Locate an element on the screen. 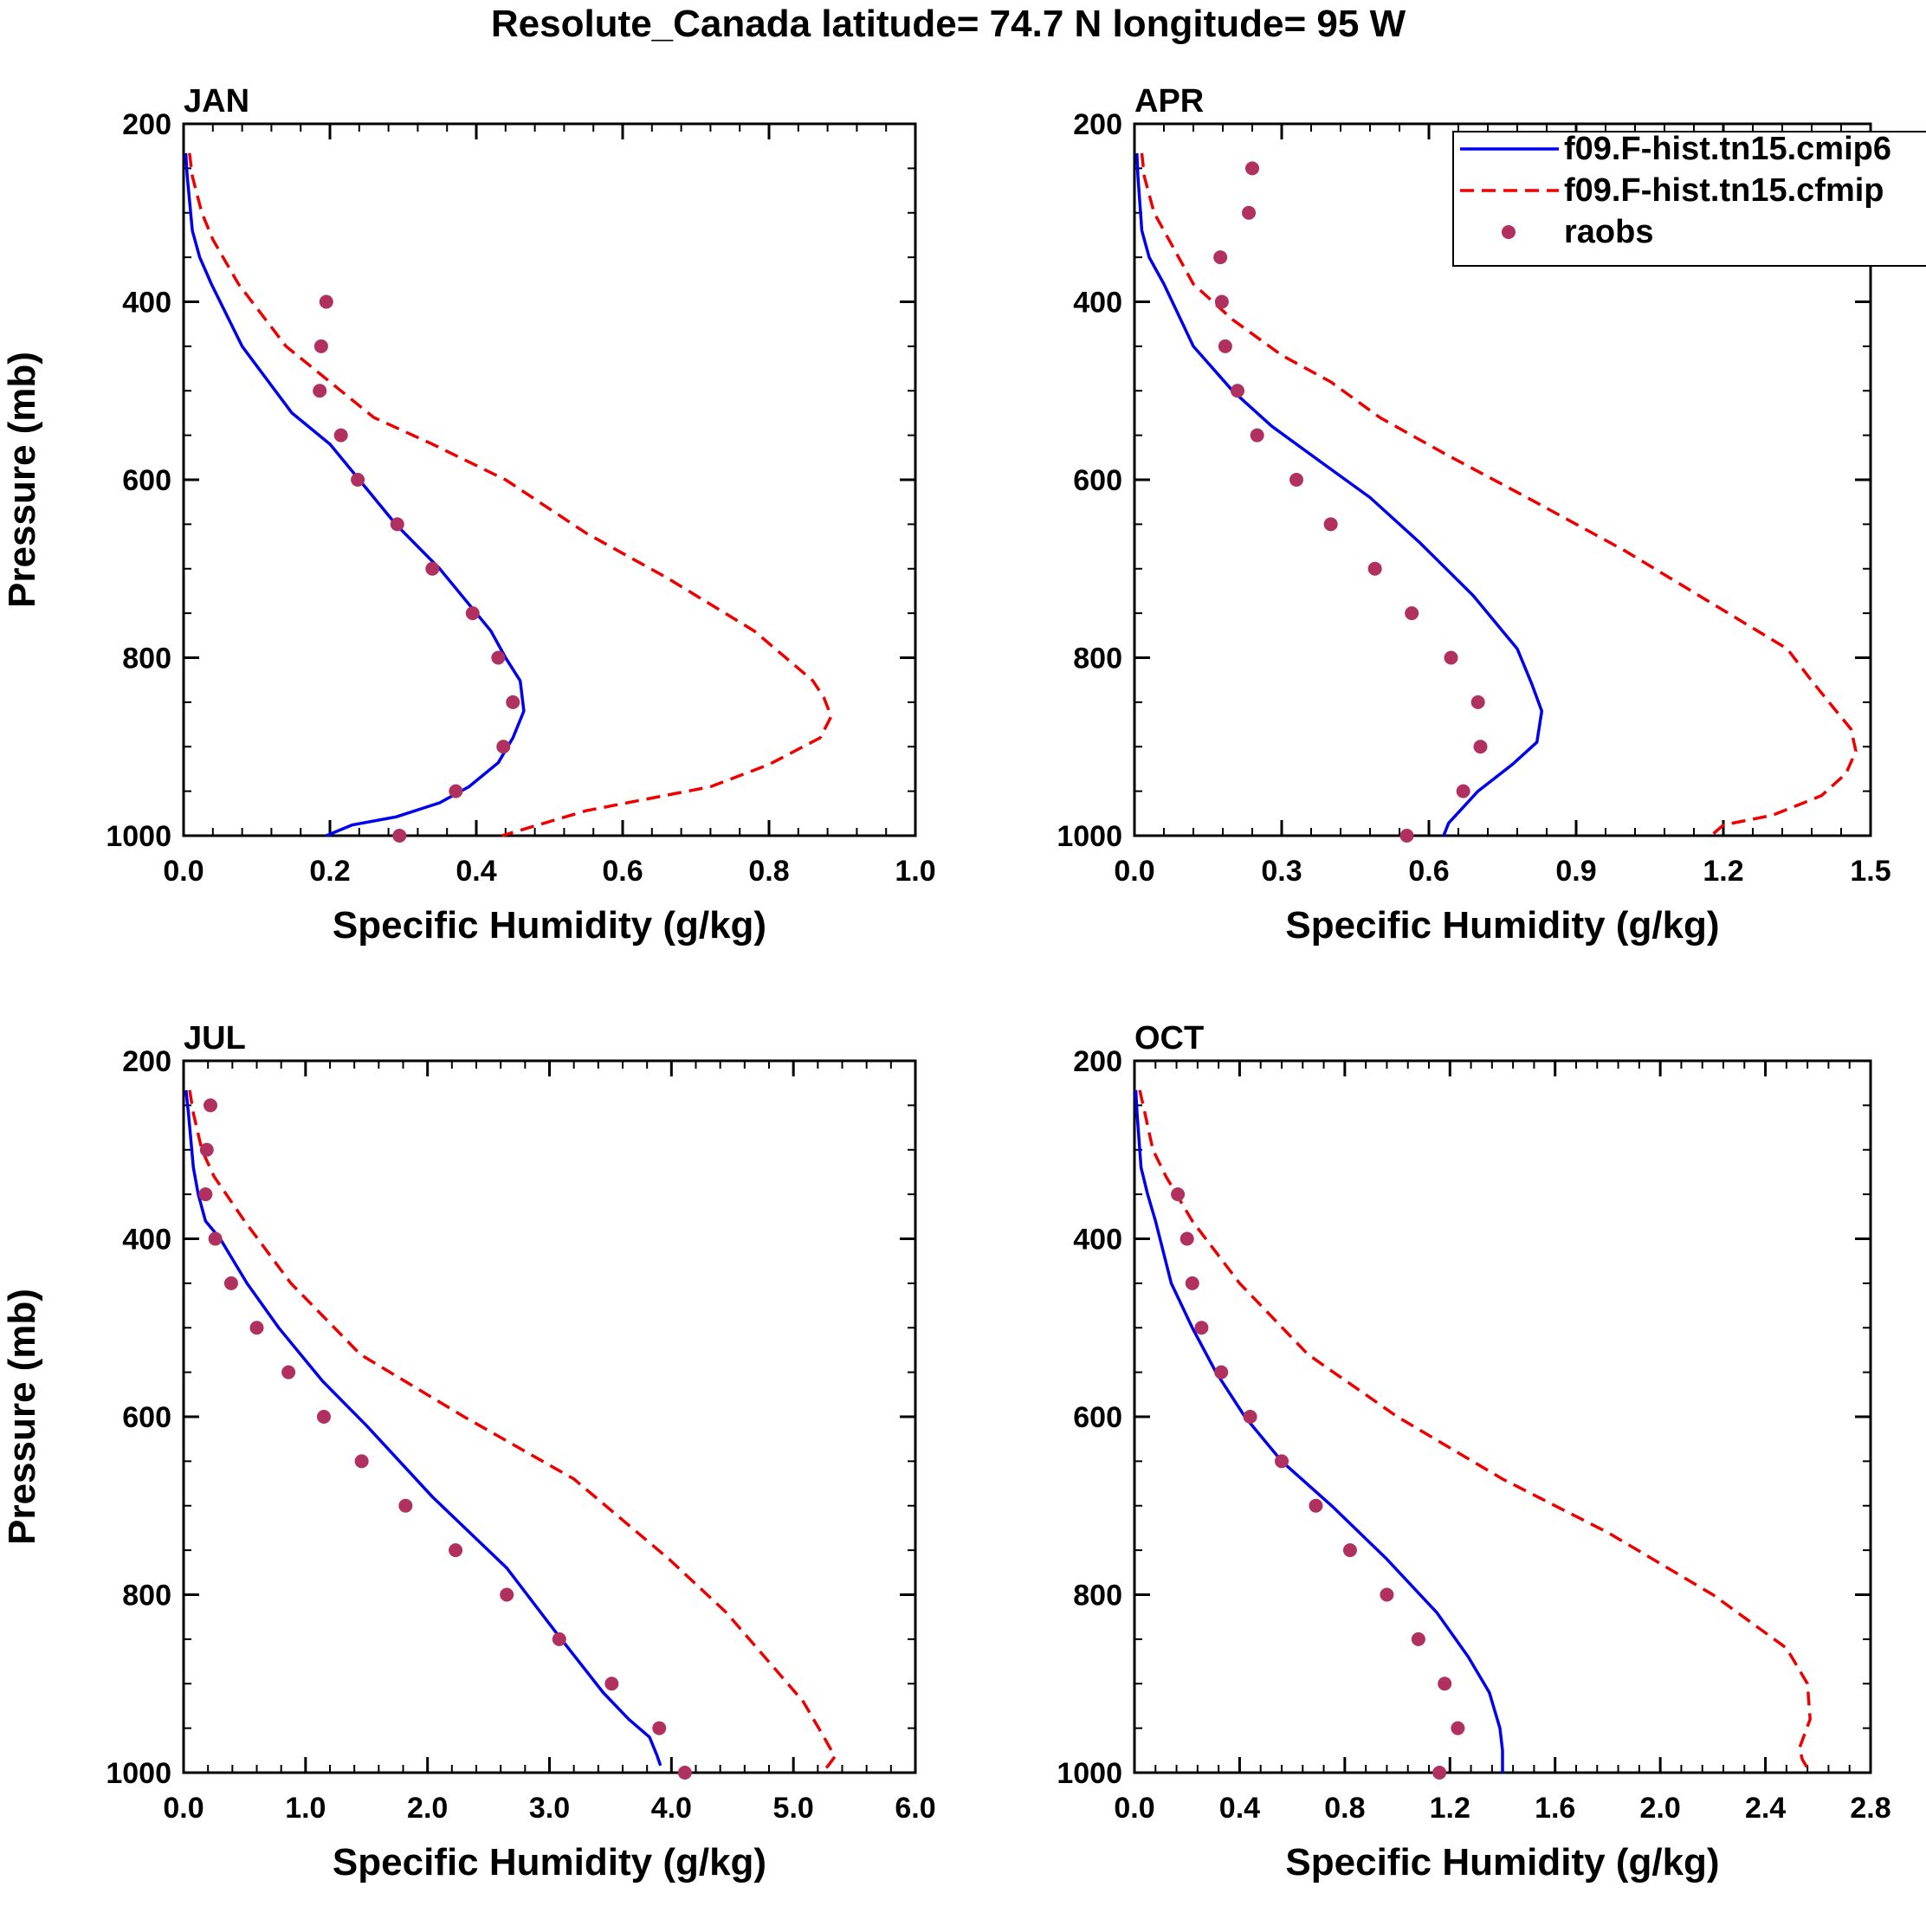  plot-frame is located at coordinates (549, 1416).